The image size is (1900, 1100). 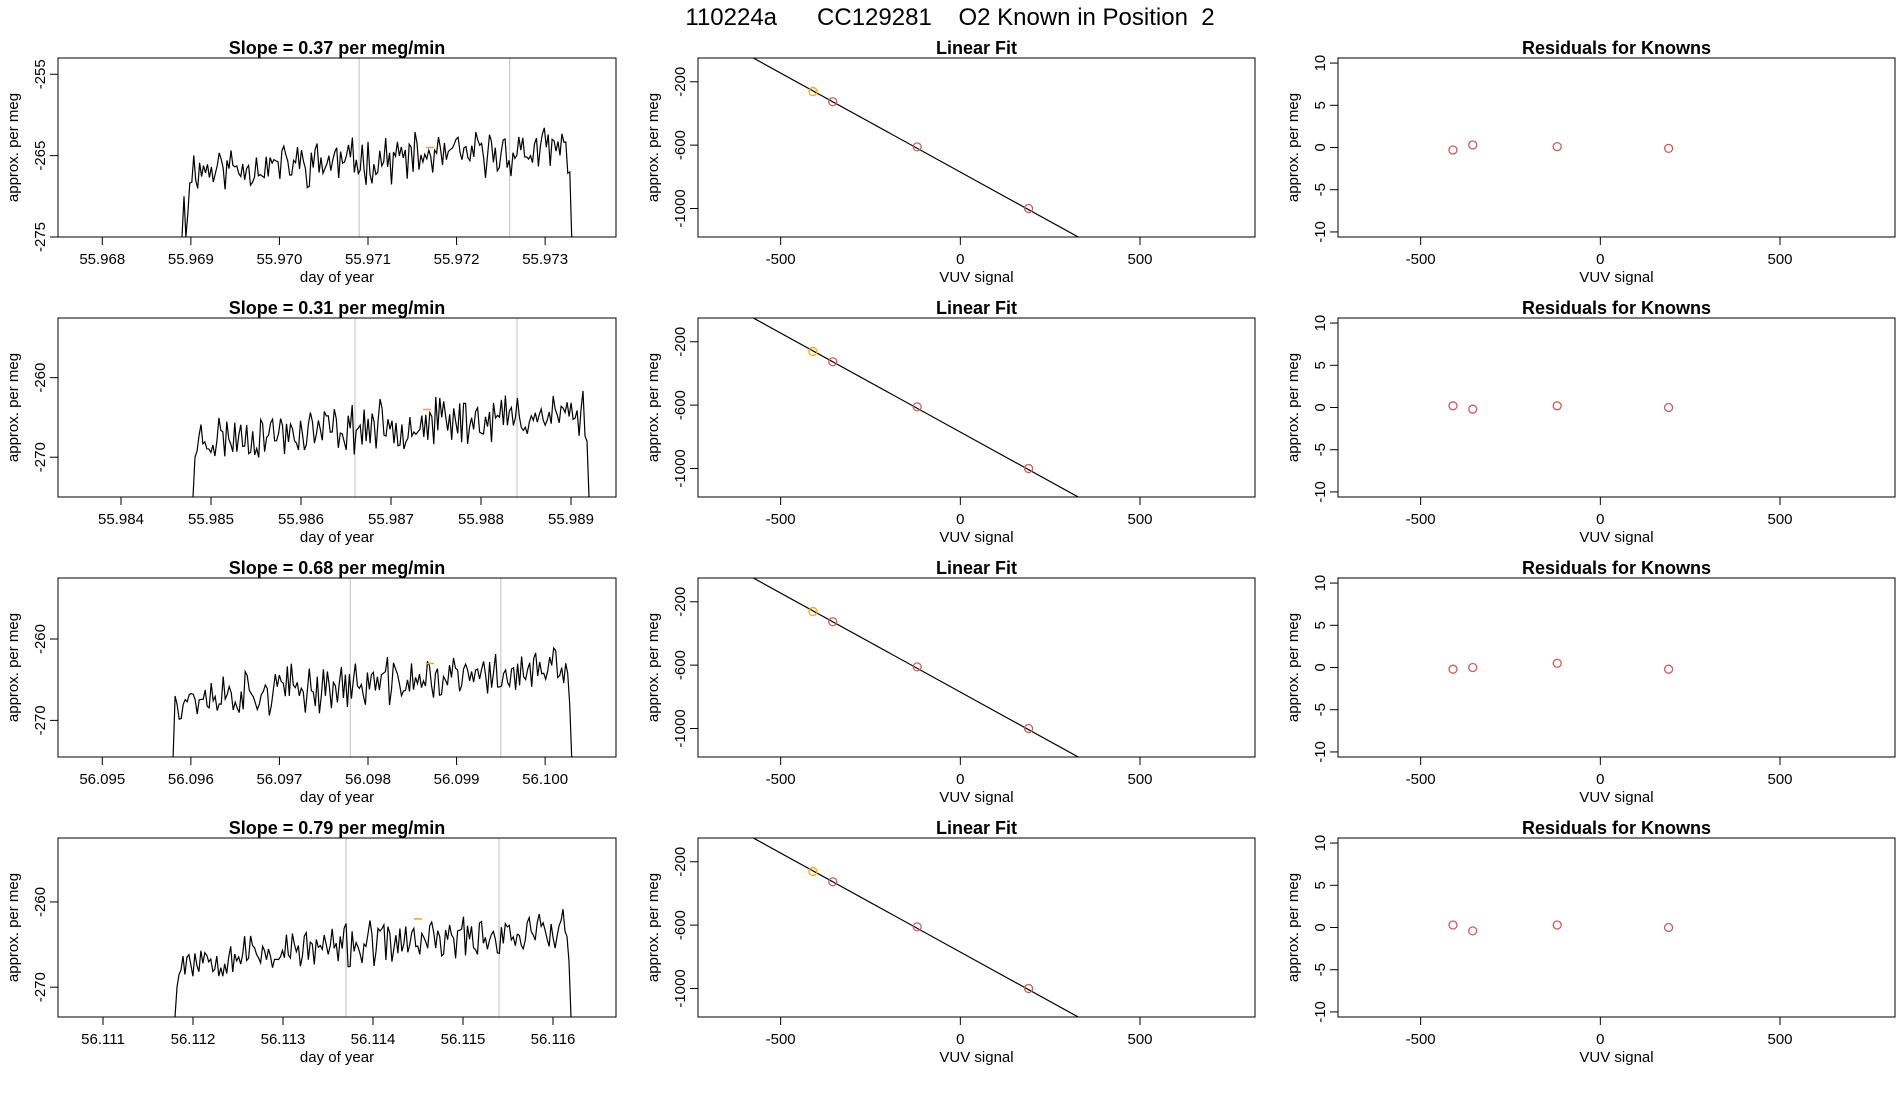 What do you see at coordinates (1320, 709) in the screenshot?
I see `y-tick-label: -5` at bounding box center [1320, 709].